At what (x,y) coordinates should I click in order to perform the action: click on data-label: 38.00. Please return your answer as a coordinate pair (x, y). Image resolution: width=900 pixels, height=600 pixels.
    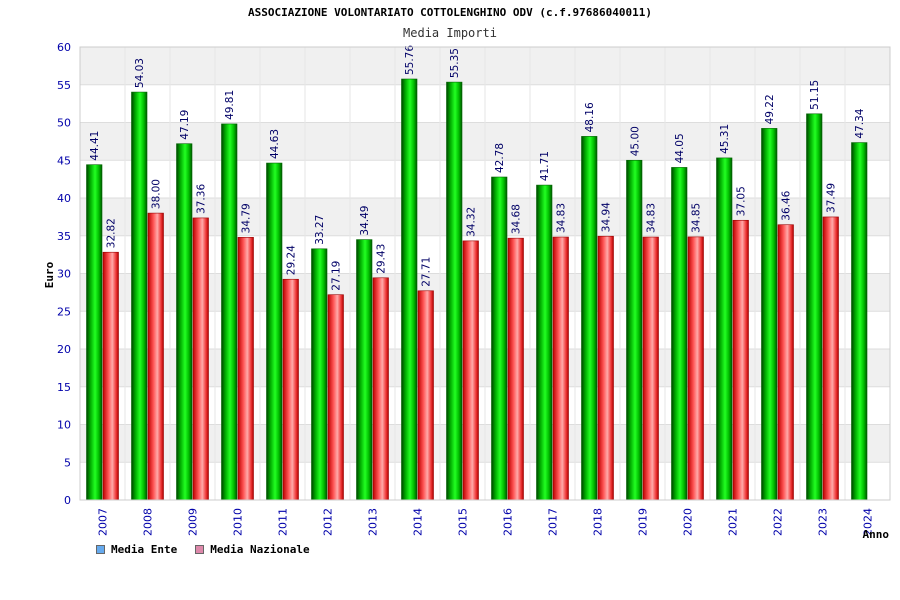
    Looking at the image, I should click on (157, 194).